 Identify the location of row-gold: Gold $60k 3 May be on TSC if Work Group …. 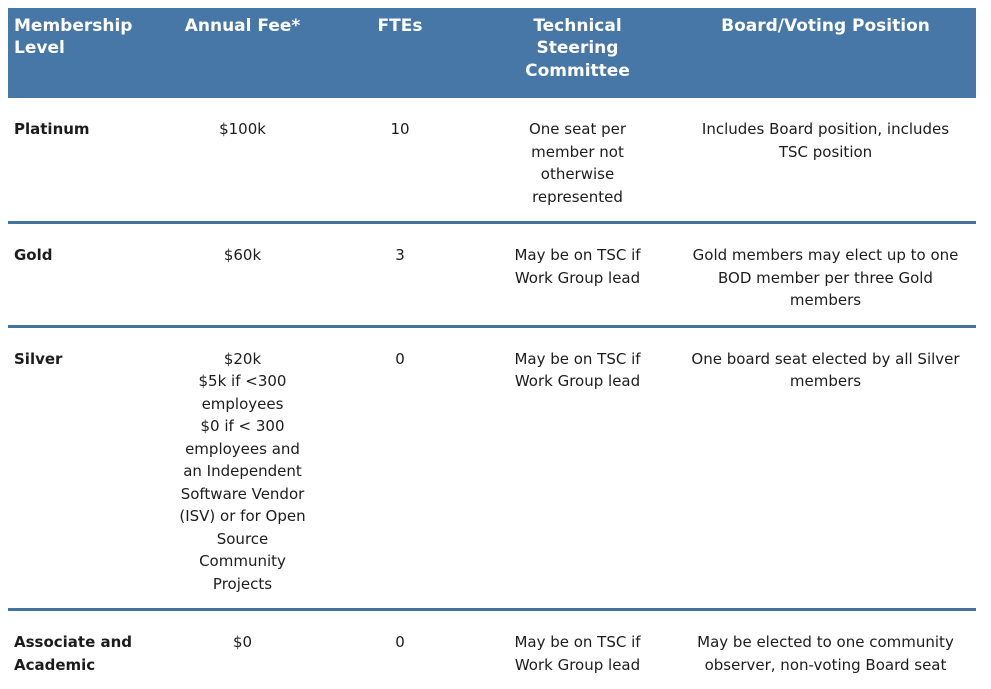
(492, 275).